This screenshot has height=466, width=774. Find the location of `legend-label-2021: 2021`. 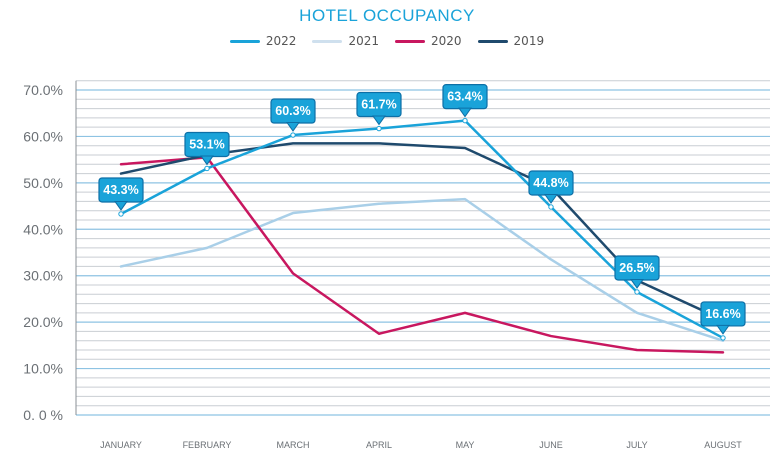

legend-label-2021: 2021 is located at coordinates (363, 41).